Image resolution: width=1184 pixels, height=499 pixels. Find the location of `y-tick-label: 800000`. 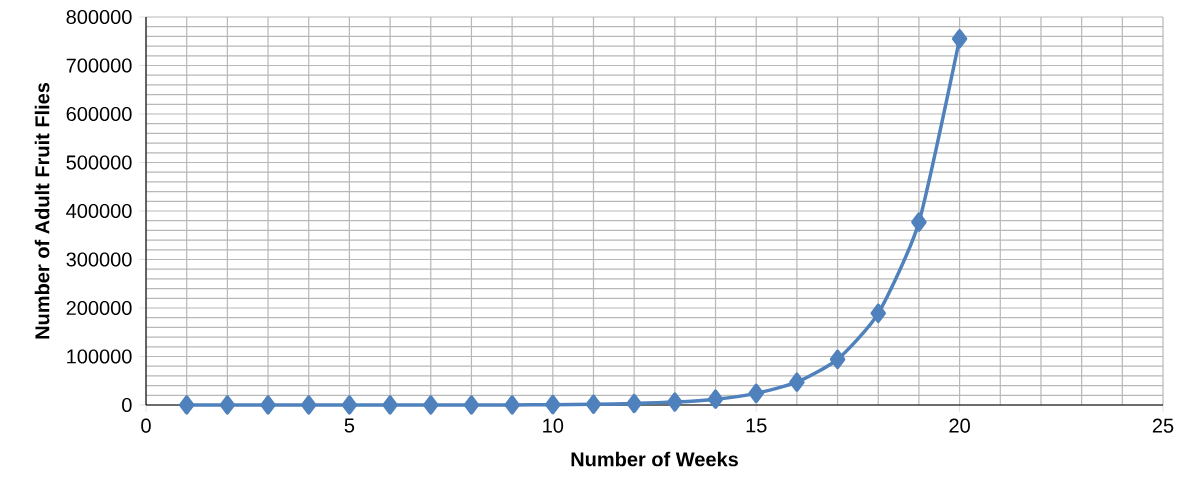

y-tick-label: 800000 is located at coordinates (99, 17).